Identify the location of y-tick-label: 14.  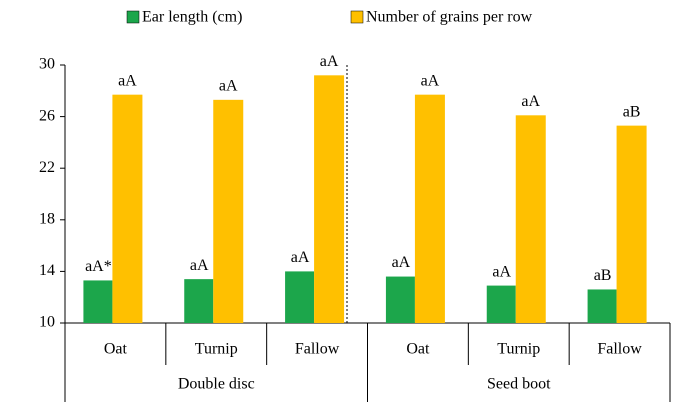
(47, 270).